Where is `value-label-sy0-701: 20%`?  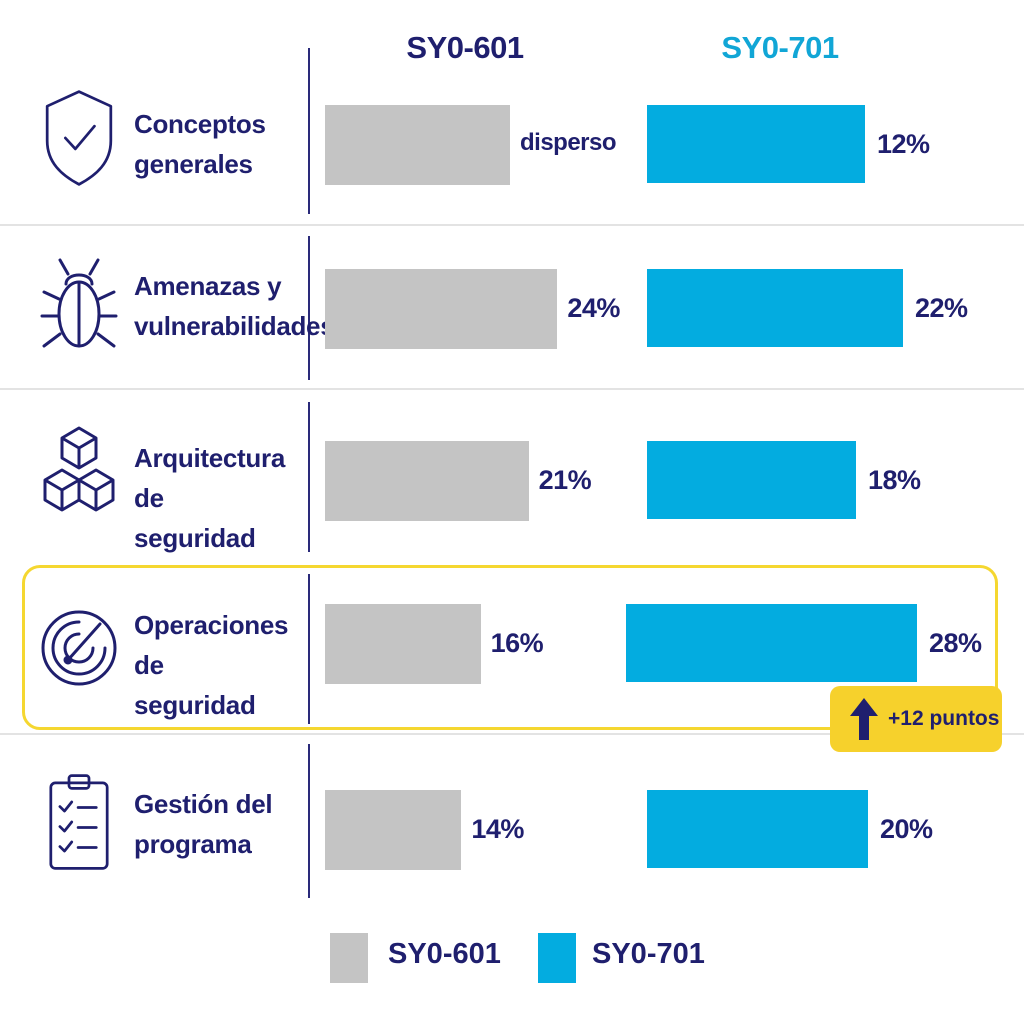 value-label-sy0-701: 20% is located at coordinates (906, 829).